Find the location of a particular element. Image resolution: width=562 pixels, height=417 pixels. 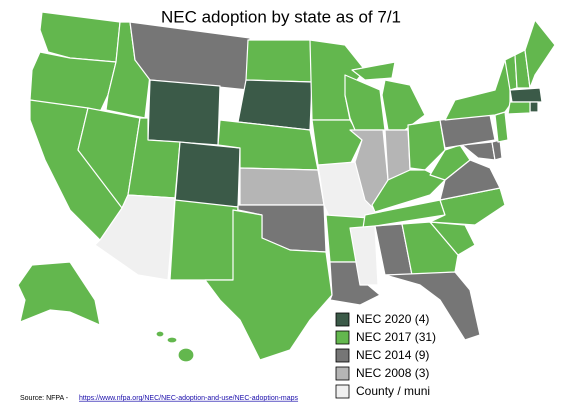

map-title: NEC adoption by state as of 7/1 is located at coordinates (281, 16).